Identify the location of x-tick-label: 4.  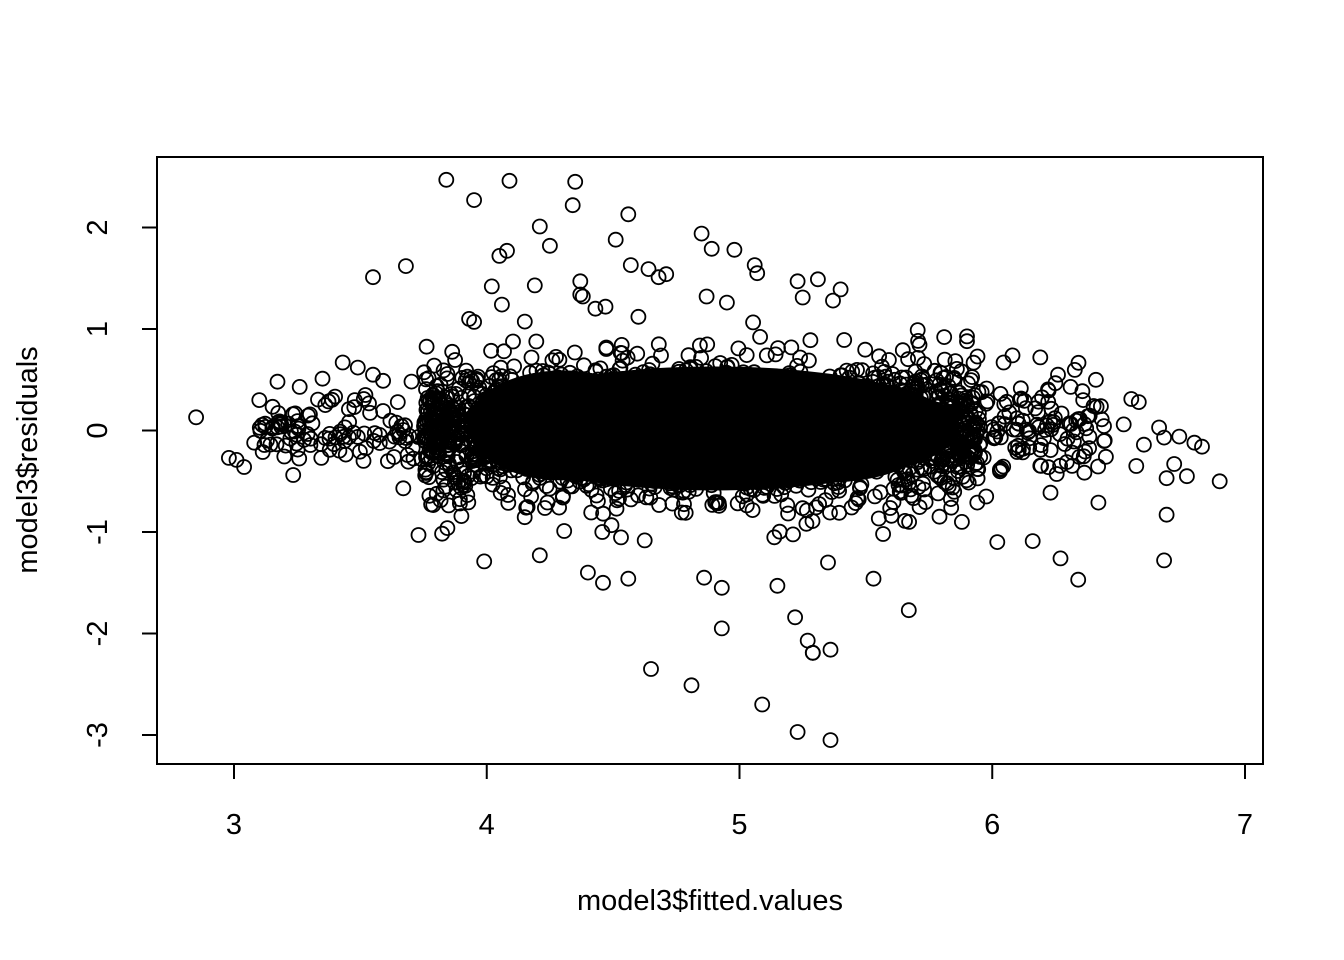
(487, 825).